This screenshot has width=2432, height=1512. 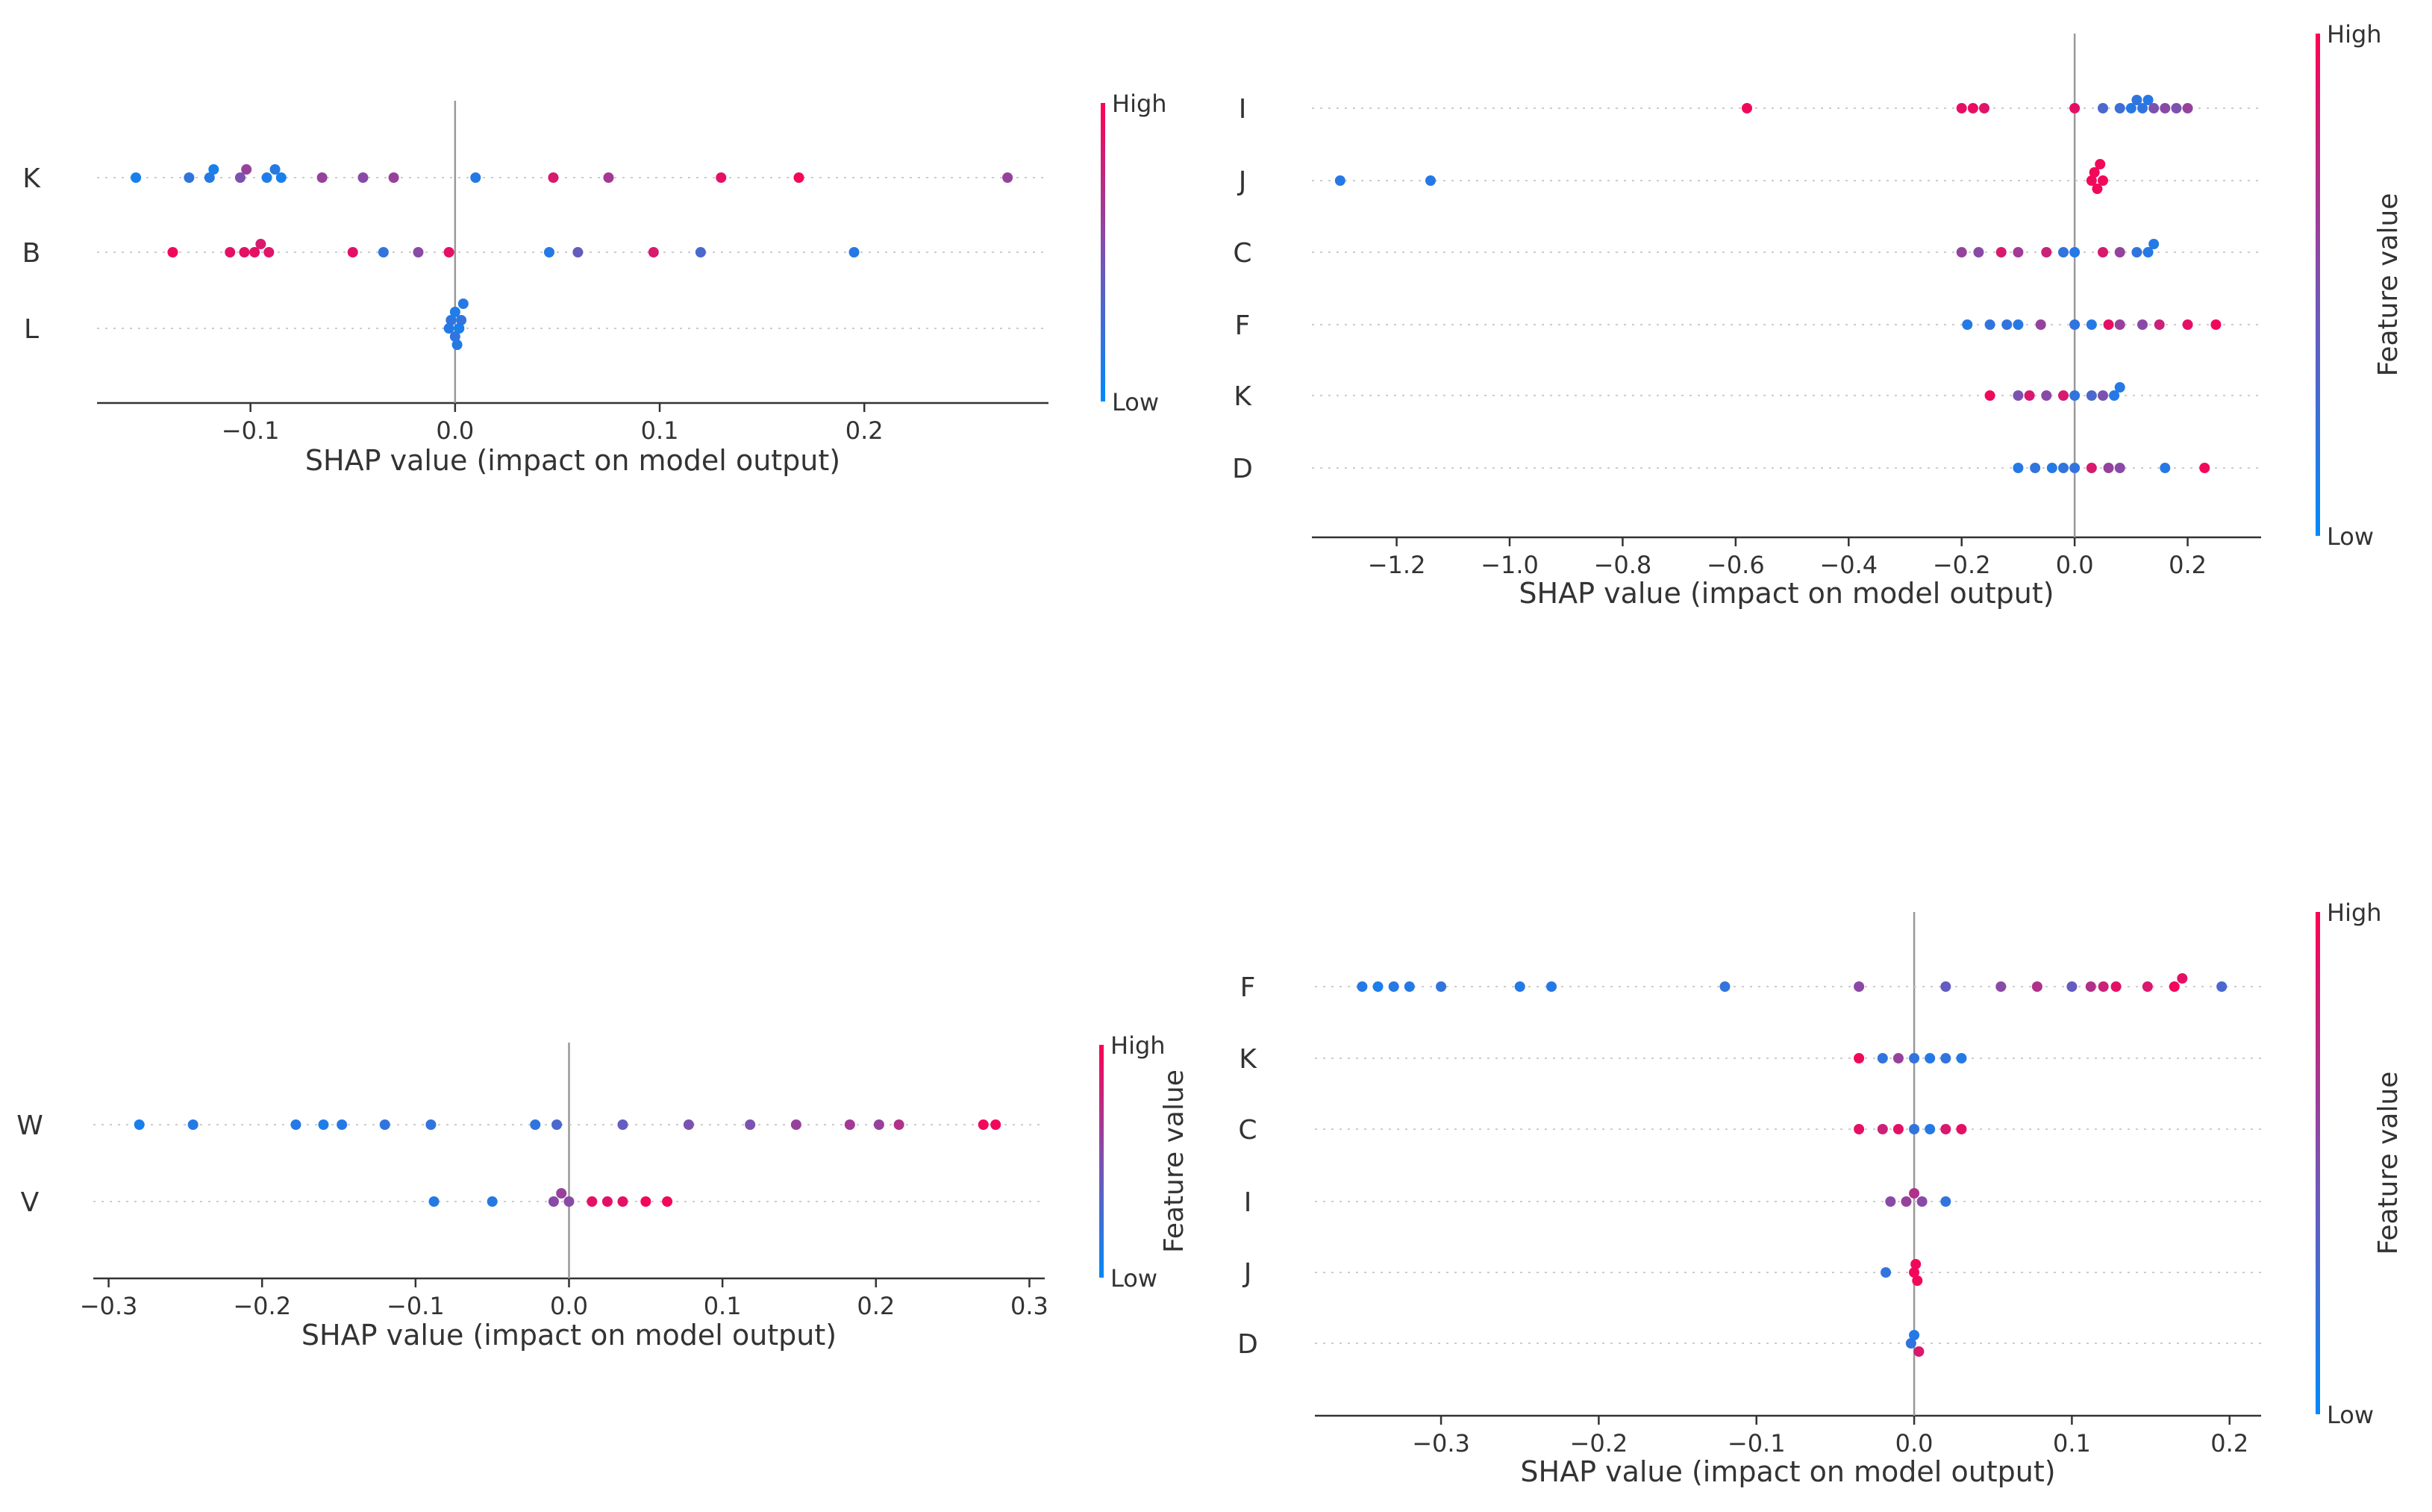 I want to click on feature-label: C, so click(x=1247, y=1130).